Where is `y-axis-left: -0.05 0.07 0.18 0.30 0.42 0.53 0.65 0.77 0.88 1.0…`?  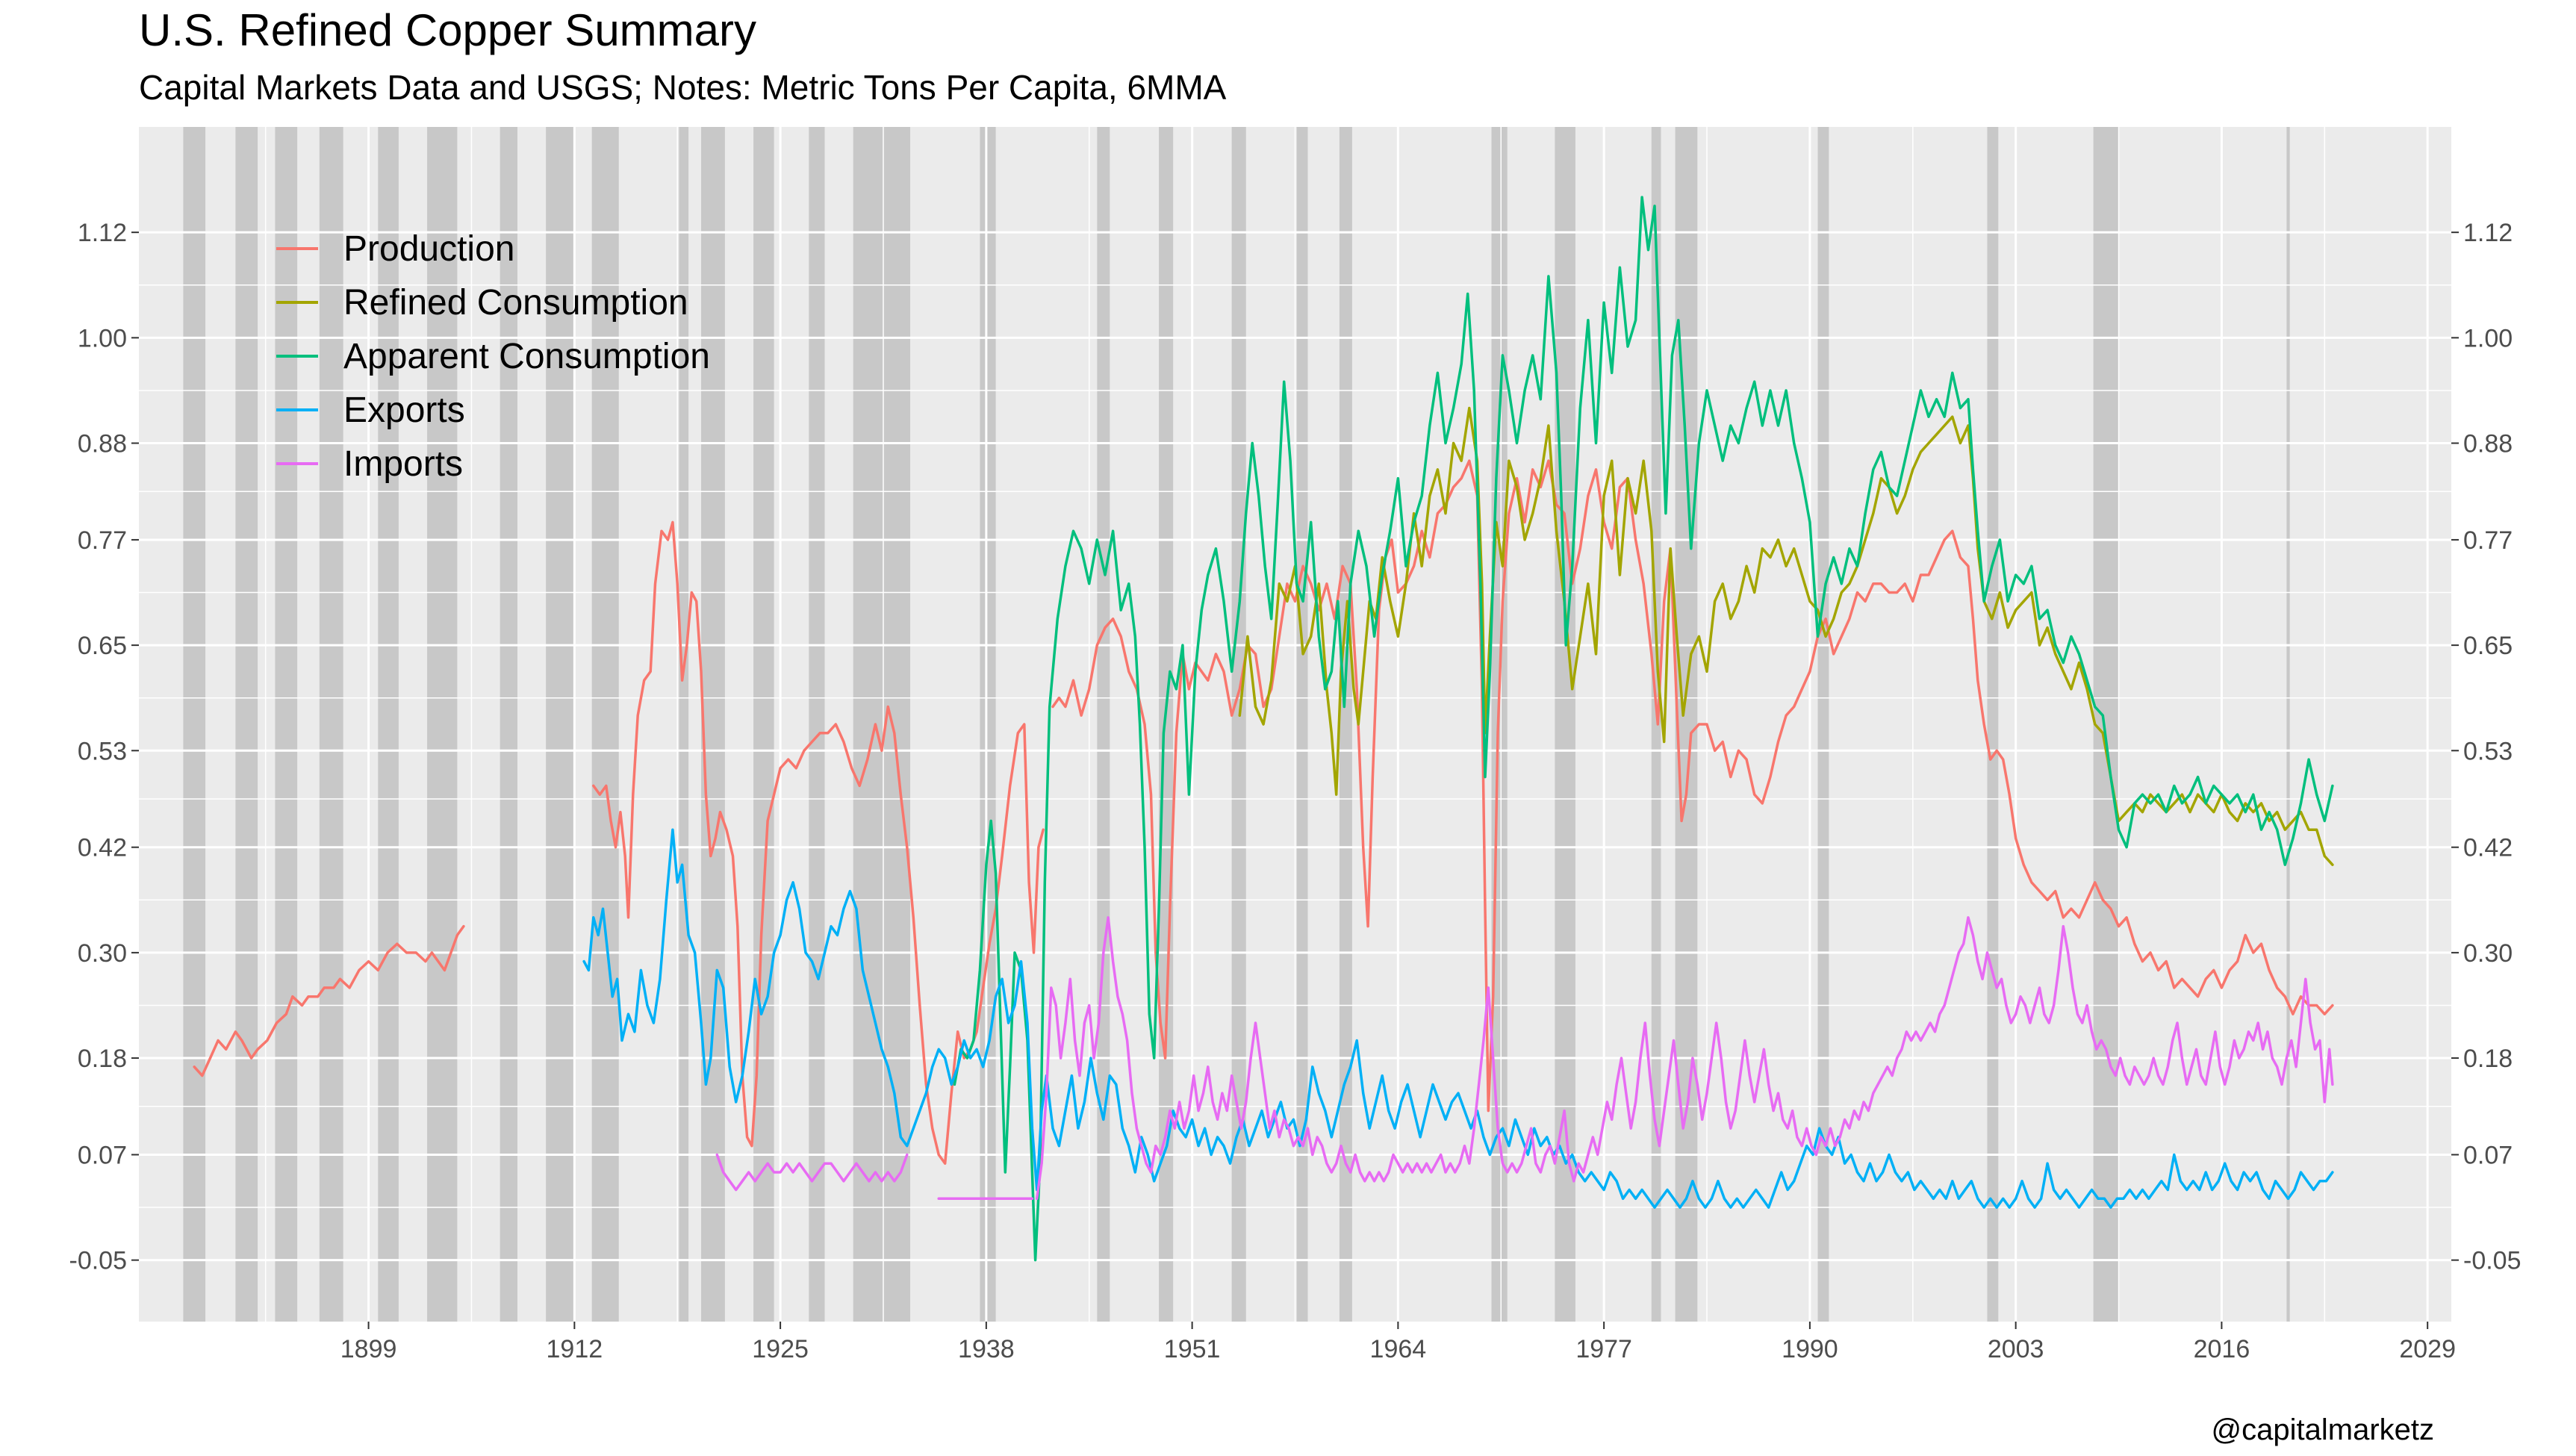
y-axis-left: -0.05 0.07 0.18 0.30 0.42 0.53 0.65 0.77 0.88 1.0… is located at coordinates (104, 747).